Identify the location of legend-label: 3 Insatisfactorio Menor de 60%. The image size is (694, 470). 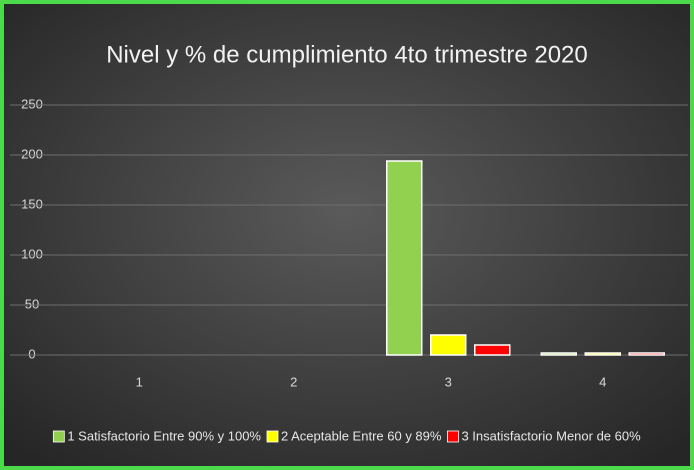
(551, 435).